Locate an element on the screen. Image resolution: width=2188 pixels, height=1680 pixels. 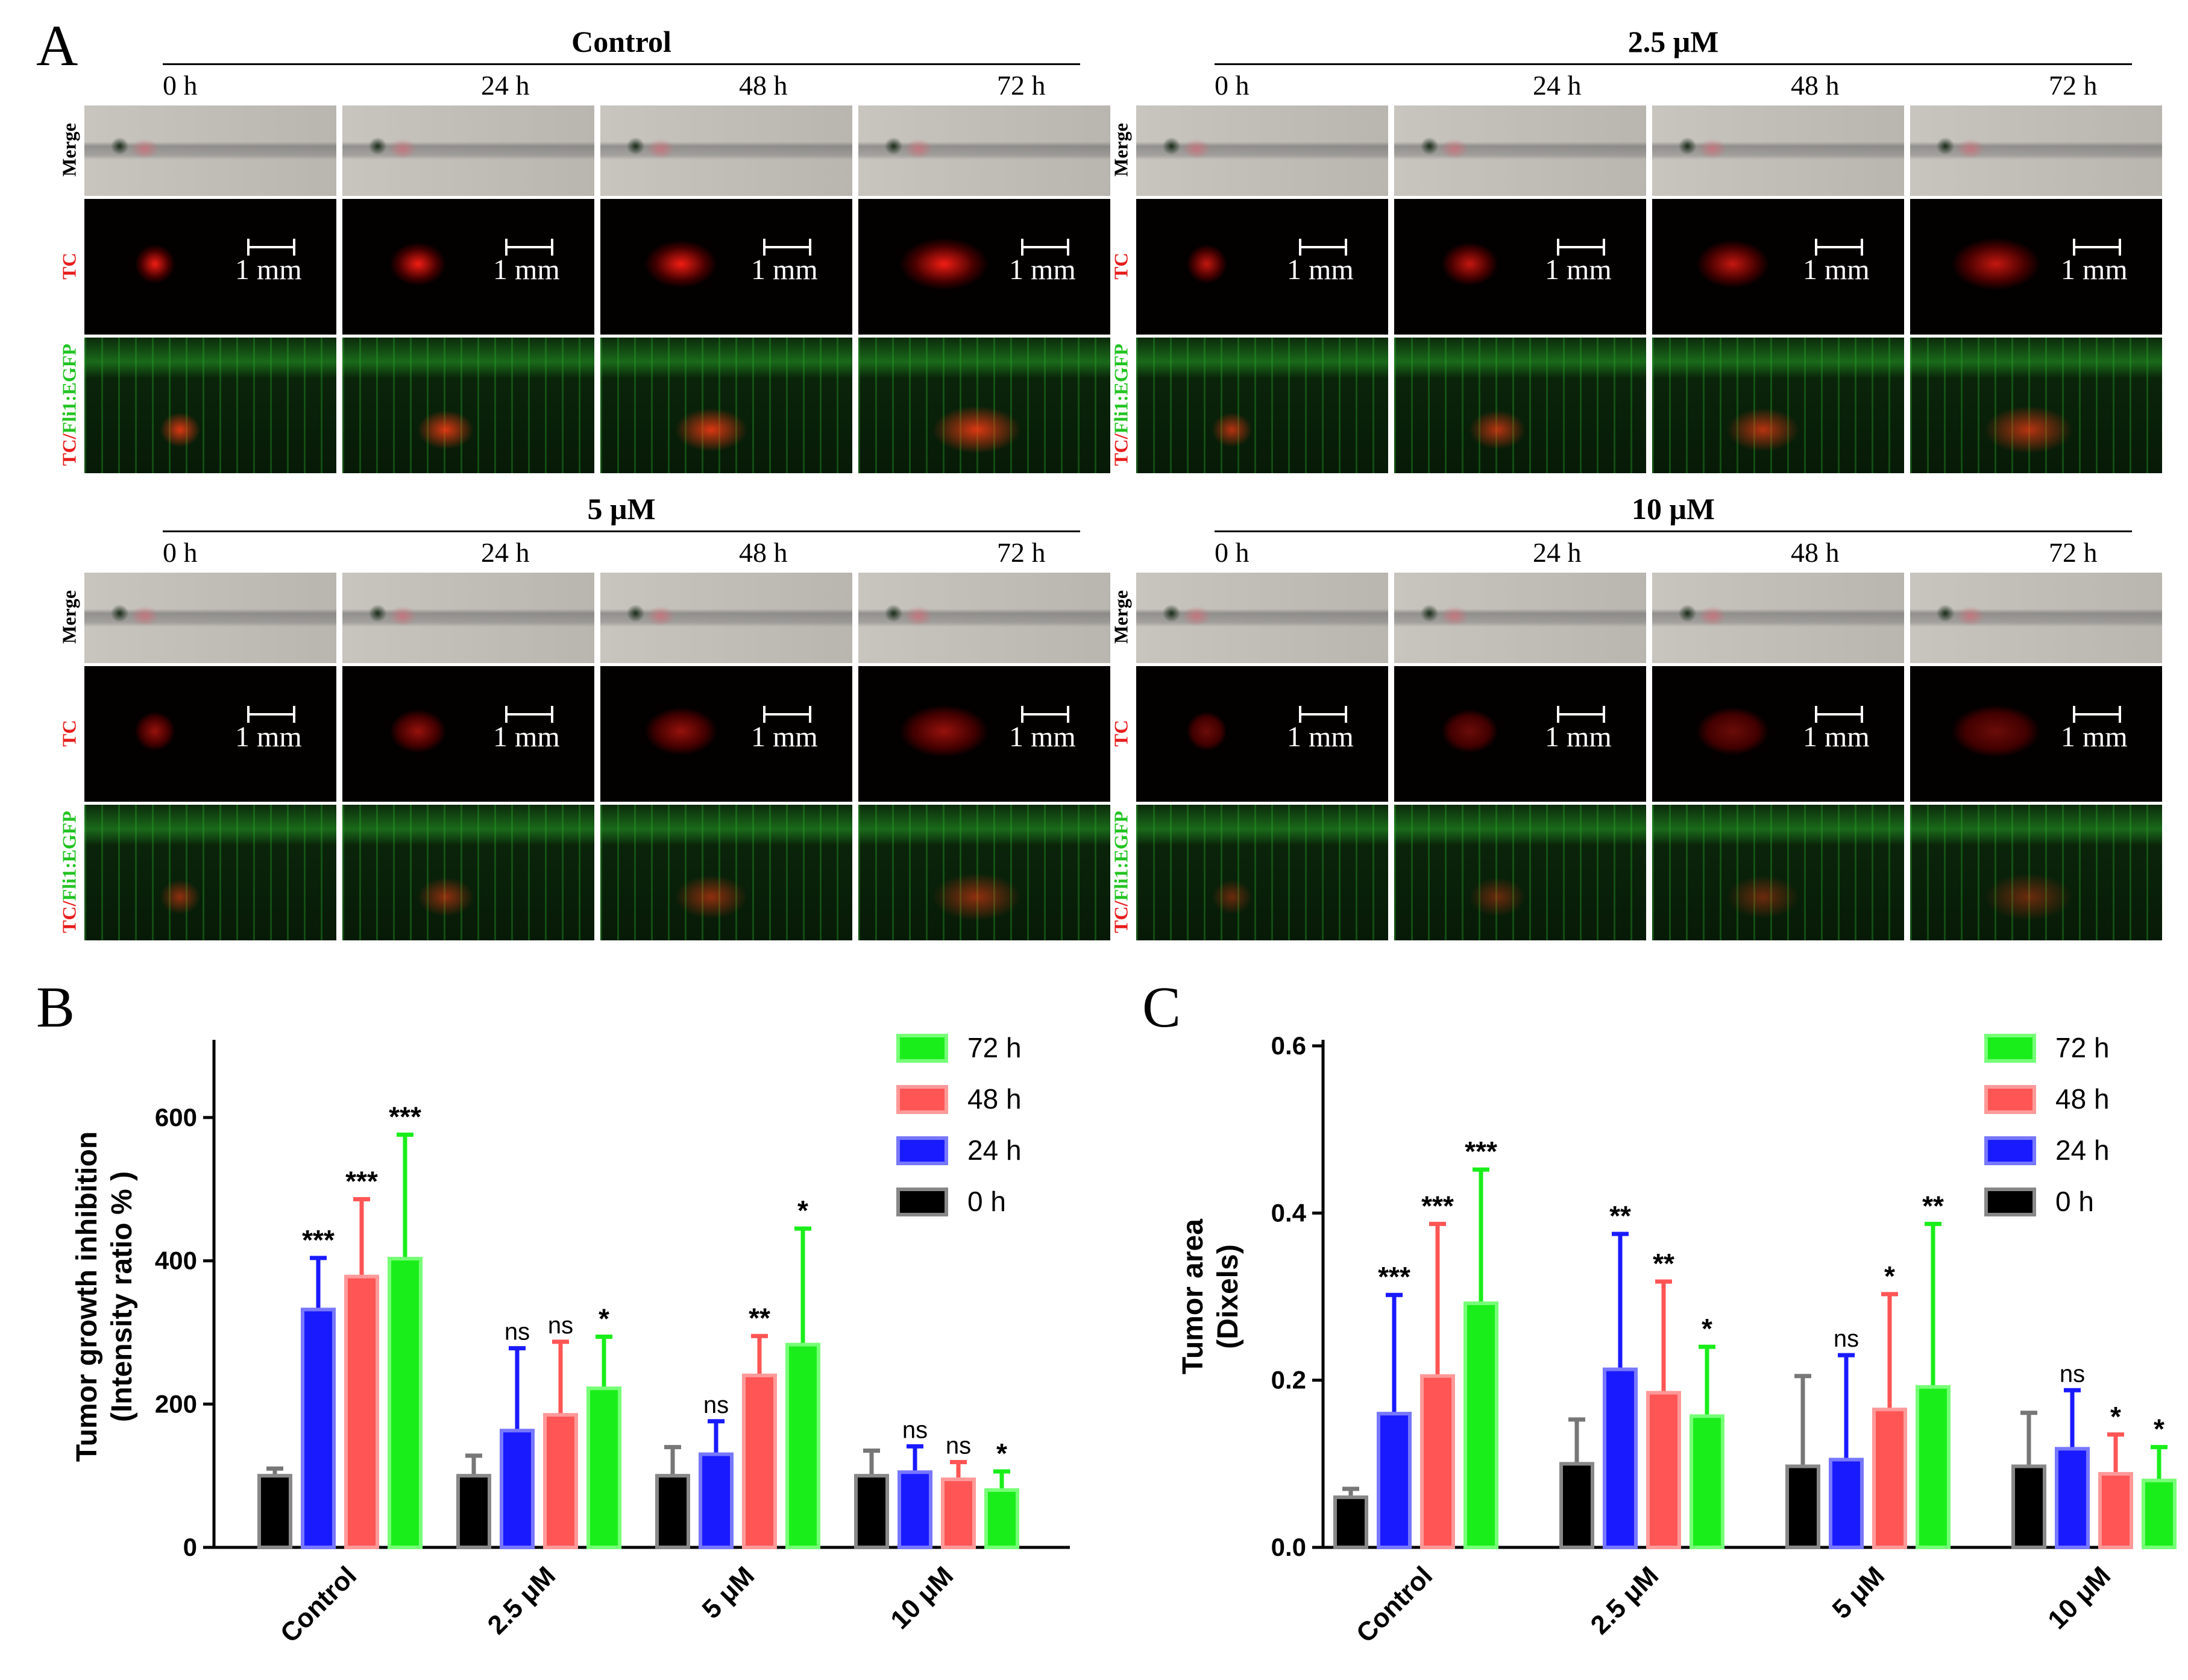
timepoint-label: 48 h is located at coordinates (1815, 552).